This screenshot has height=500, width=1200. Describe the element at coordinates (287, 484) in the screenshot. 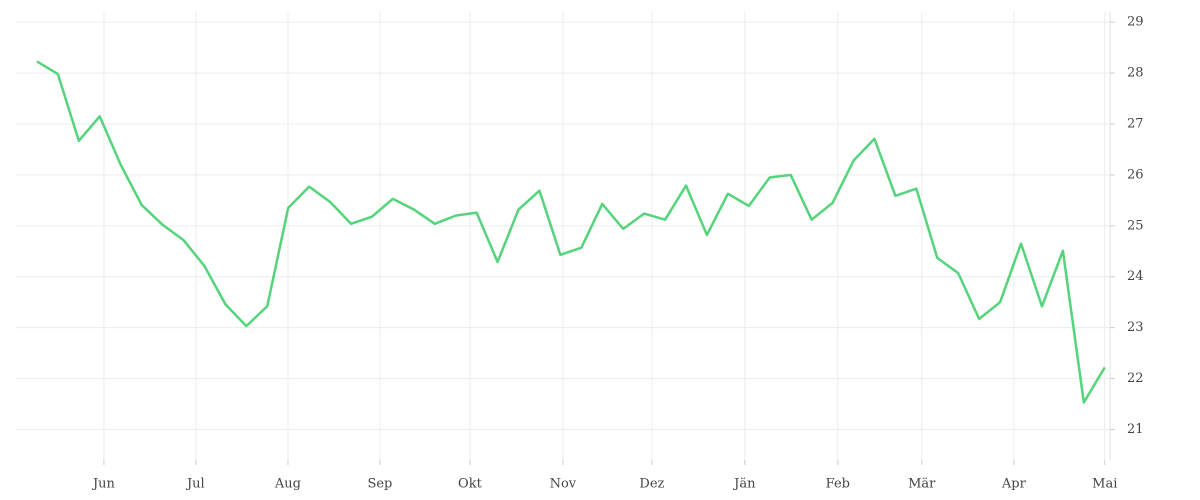

I see `x-tick-label: Aug` at that location.